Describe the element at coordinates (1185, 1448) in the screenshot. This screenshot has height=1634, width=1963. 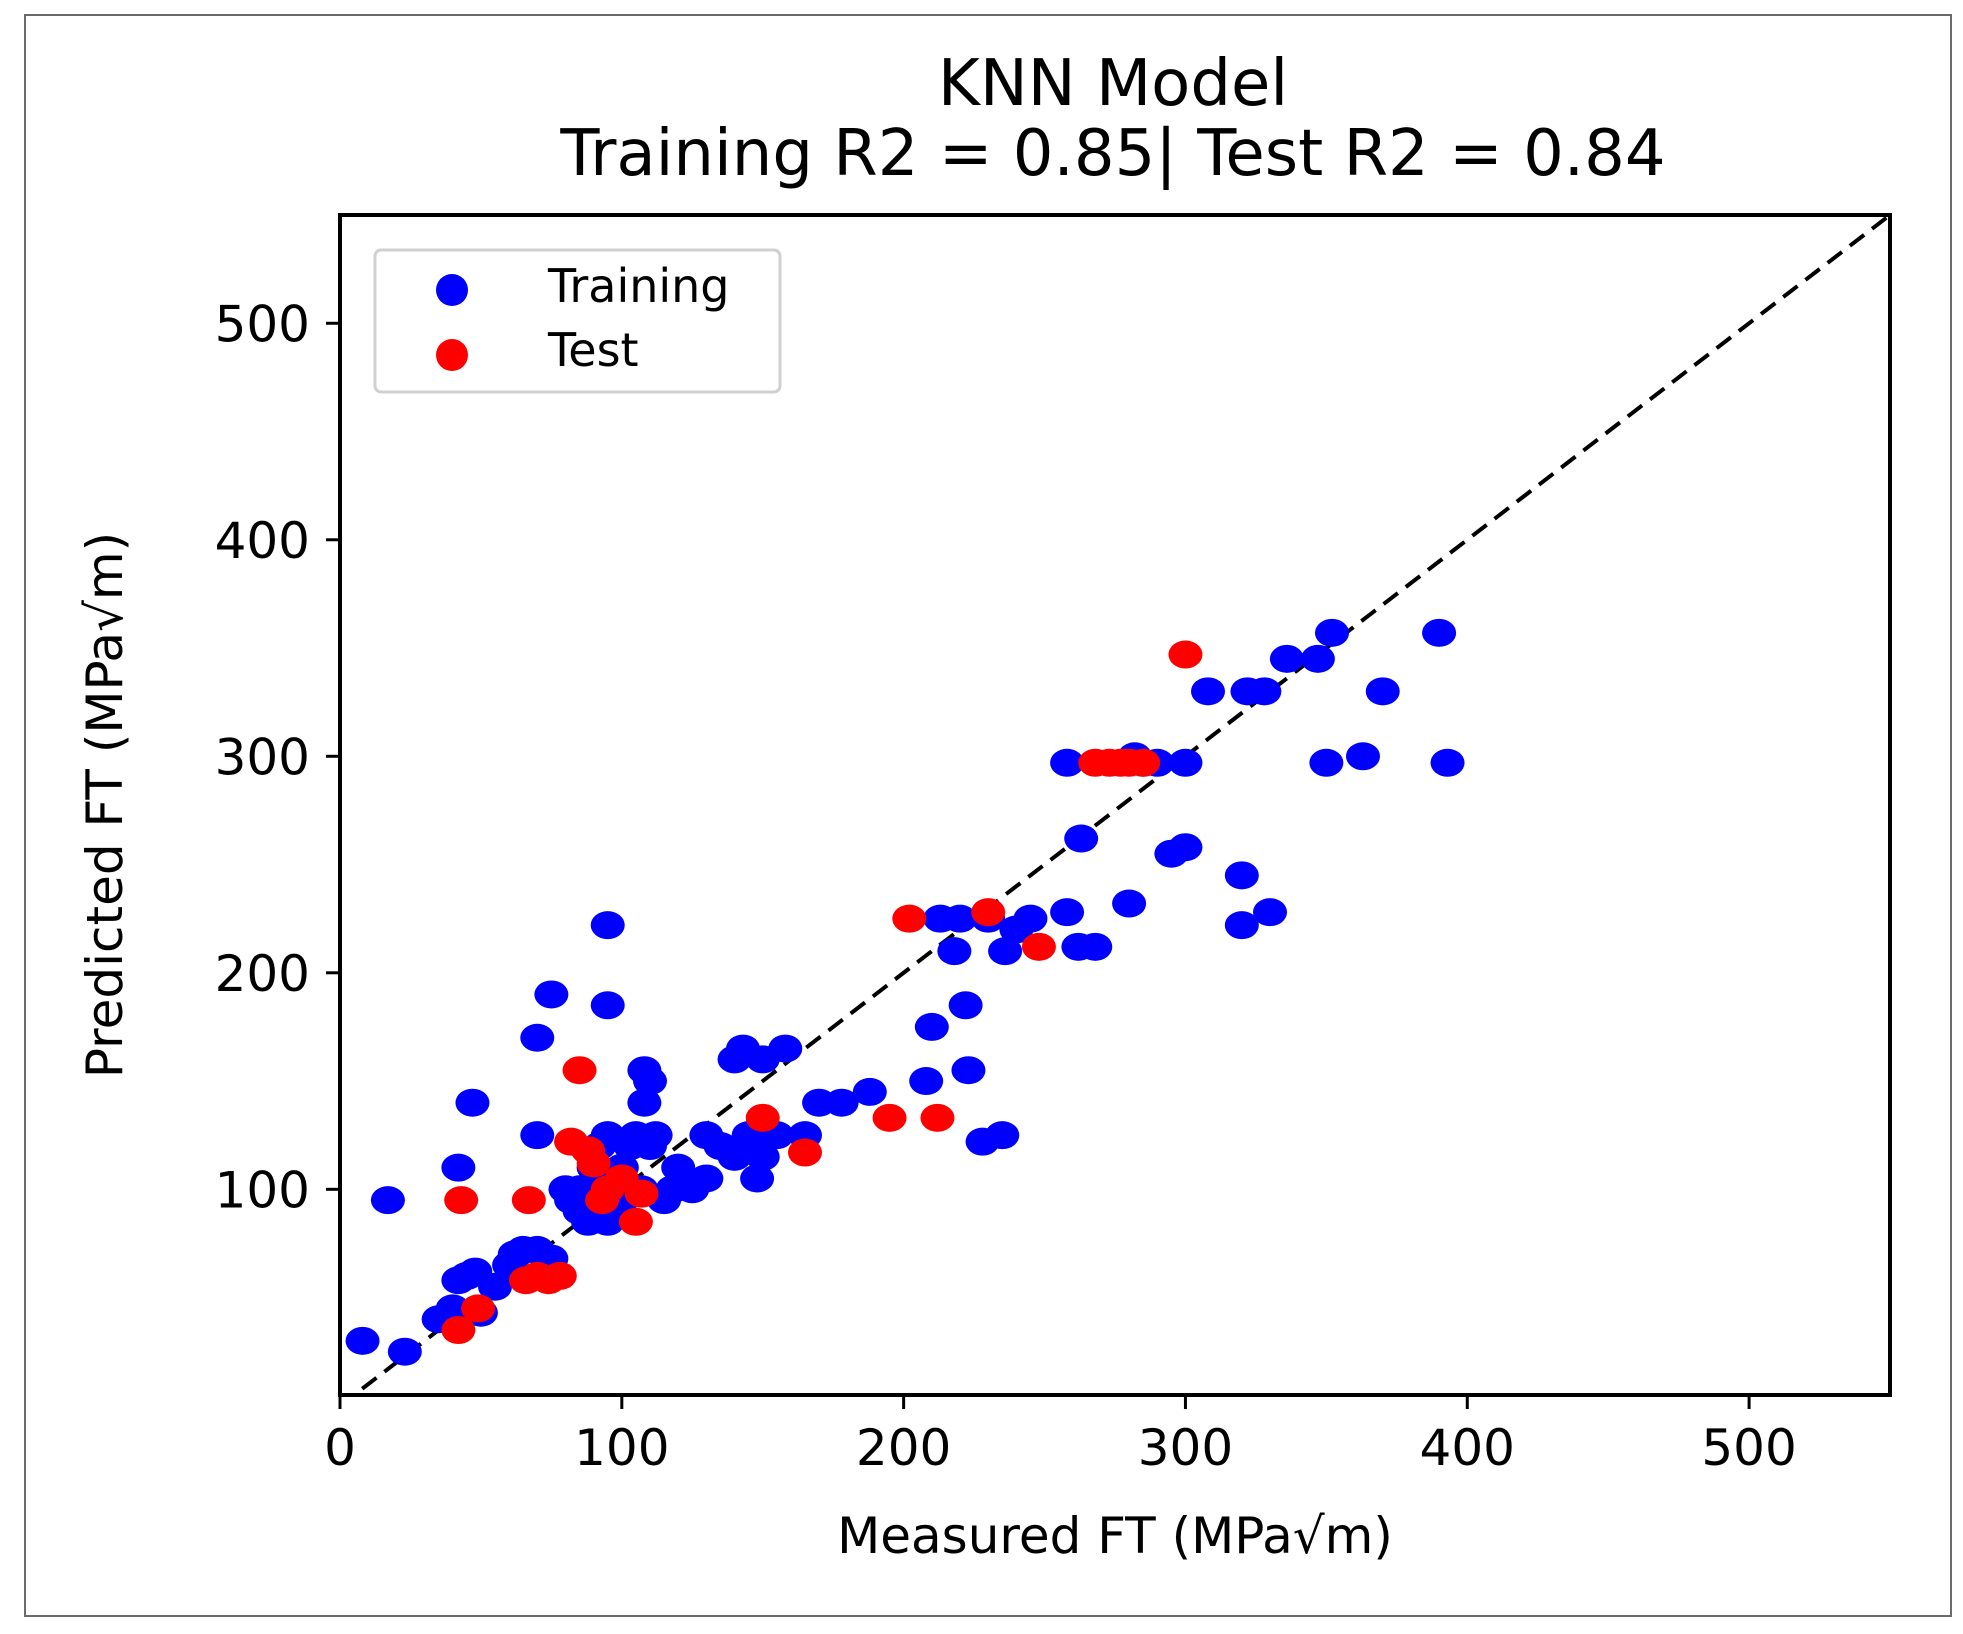
I see `x-tick-label: 300` at that location.